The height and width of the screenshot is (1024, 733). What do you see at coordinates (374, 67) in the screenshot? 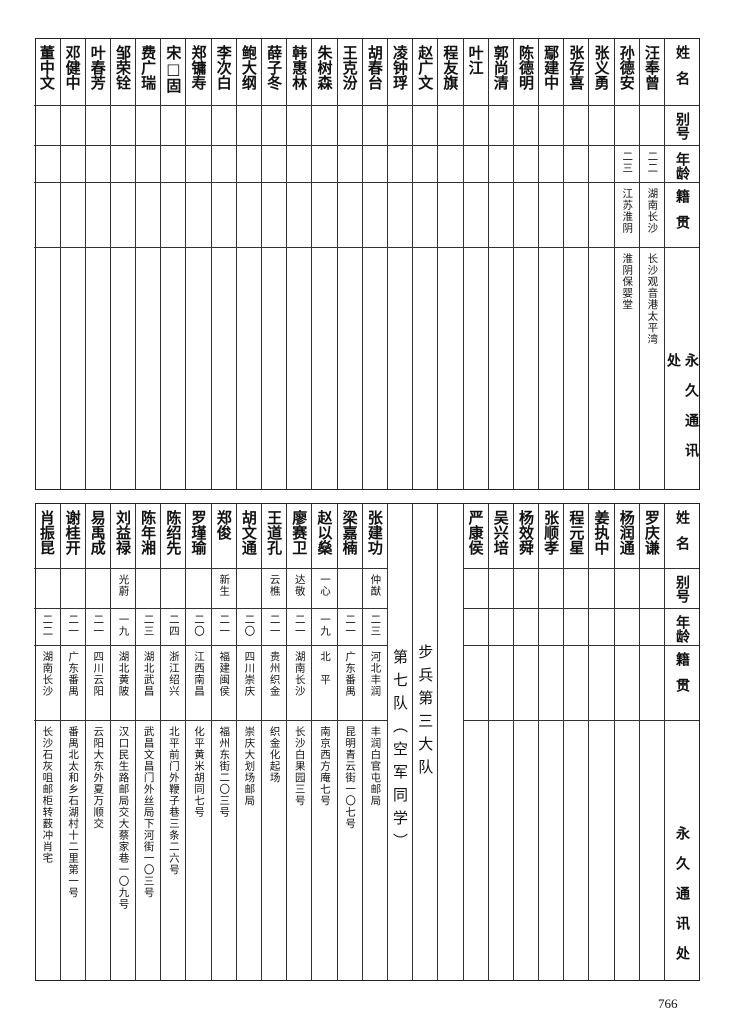
I see `value-name: 胡春台` at bounding box center [374, 67].